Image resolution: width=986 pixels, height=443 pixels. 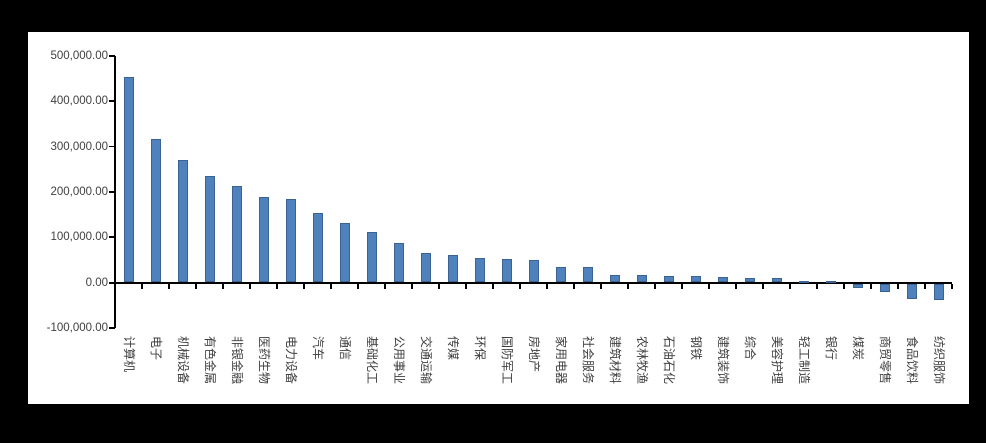 I want to click on y-axis-tick-label: -100,000.00, so click(x=77, y=328).